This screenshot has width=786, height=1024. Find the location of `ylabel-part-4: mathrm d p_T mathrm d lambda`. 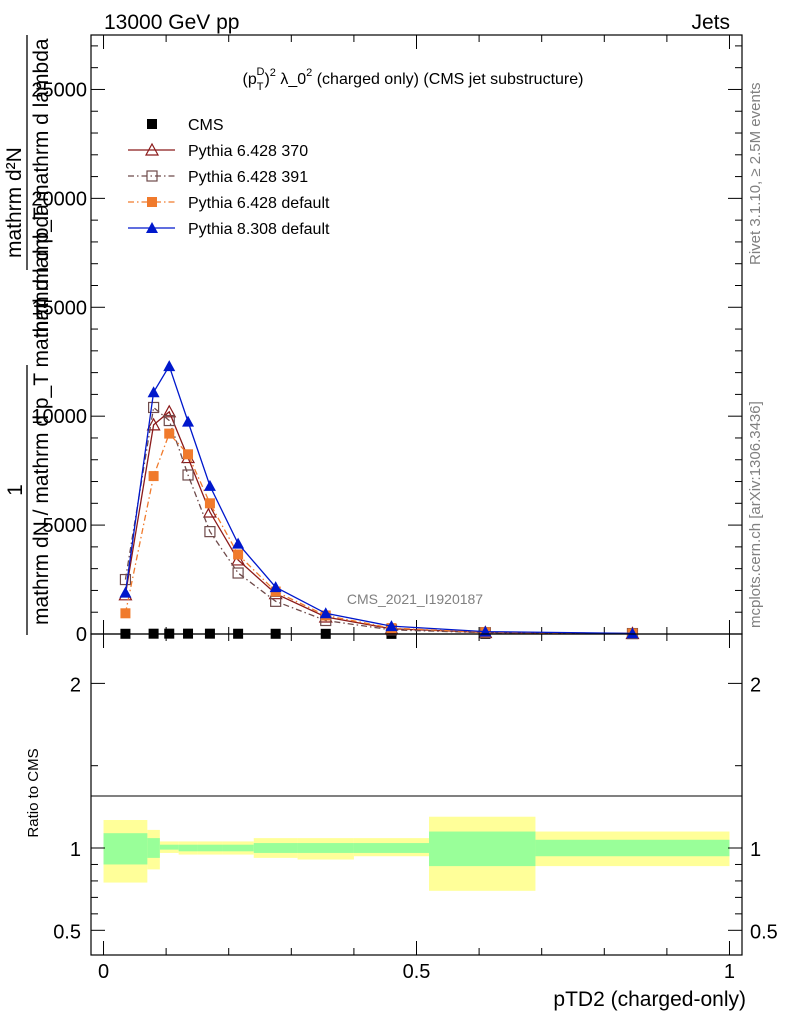

ylabel-part-4: mathrm d p_T mathrm d lambda is located at coordinates (41, 188).